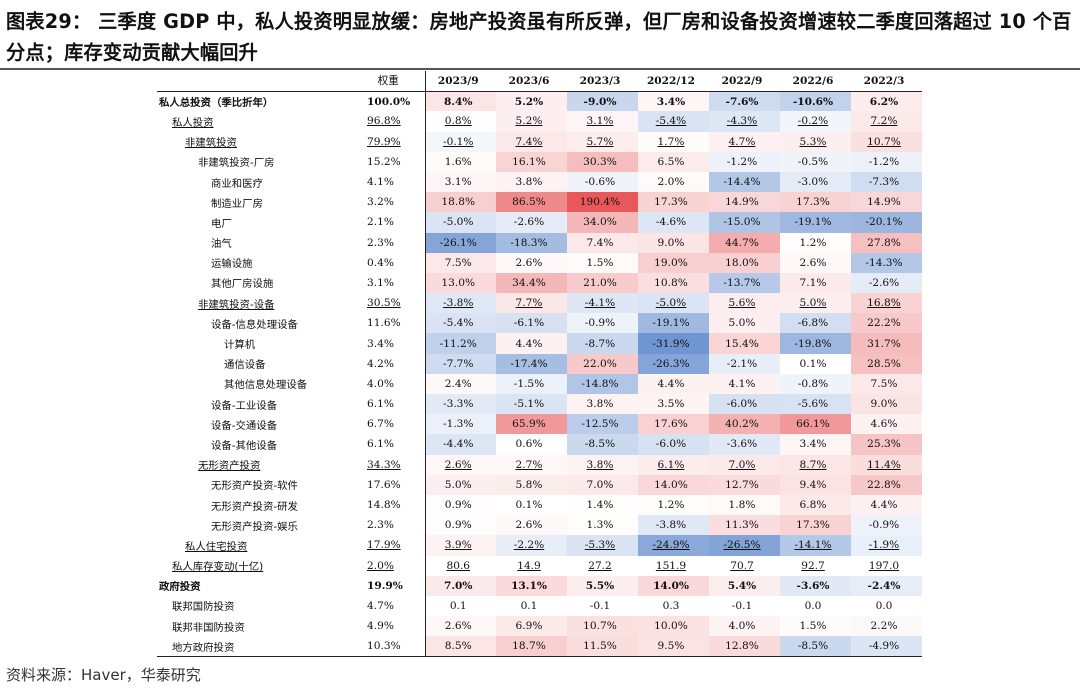 The image size is (1080, 691). I want to click on value-text: -14.3%, so click(884, 262).